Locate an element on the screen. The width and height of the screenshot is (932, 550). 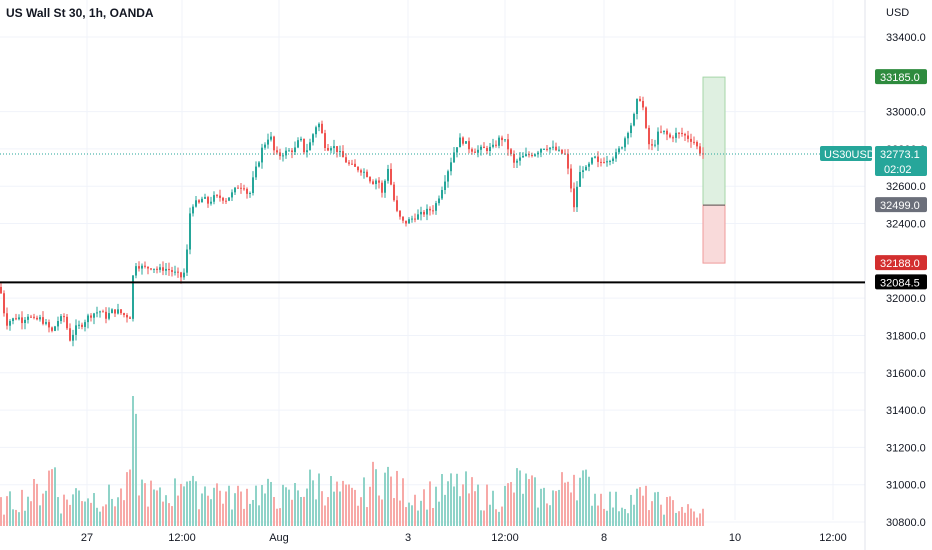
currency-label: USD is located at coordinates (897, 13).